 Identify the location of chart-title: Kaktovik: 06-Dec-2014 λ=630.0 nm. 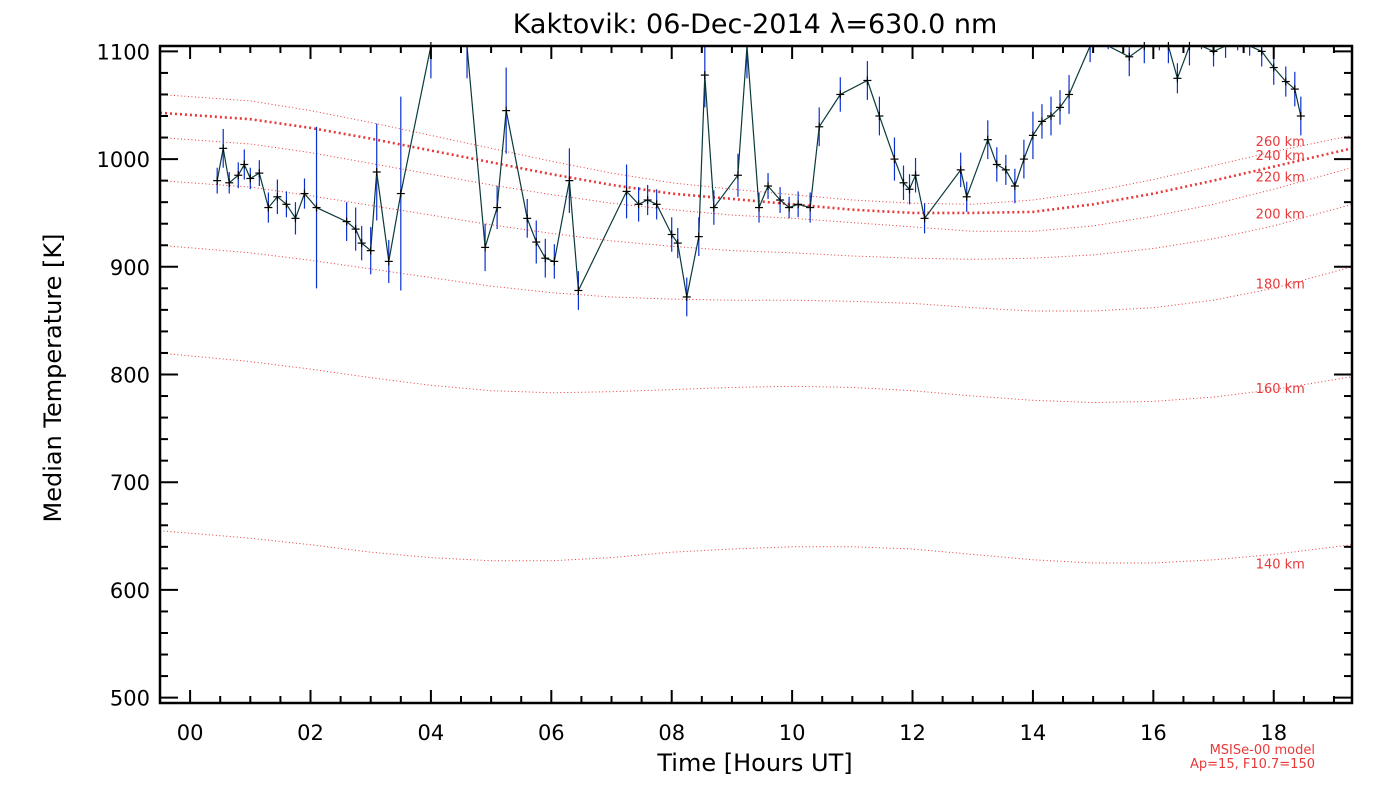
(755, 24).